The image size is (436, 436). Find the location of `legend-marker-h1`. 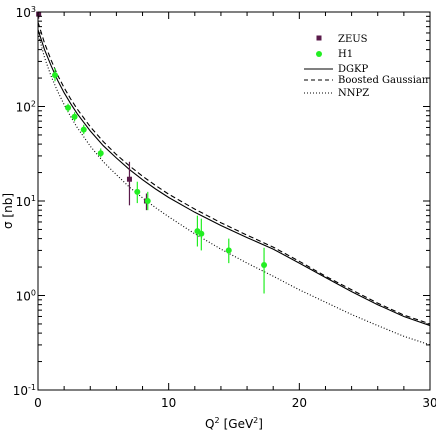

legend-marker-h1 is located at coordinates (319, 54).